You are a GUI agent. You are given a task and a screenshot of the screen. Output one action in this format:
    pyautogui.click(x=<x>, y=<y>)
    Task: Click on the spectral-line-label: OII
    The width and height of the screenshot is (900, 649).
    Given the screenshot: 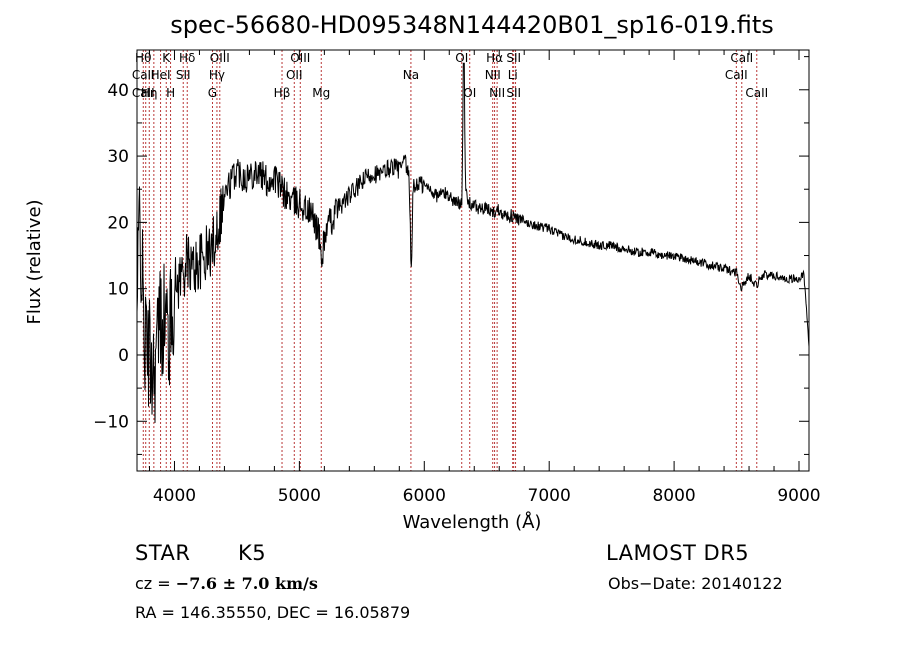 What is the action you would take?
    pyautogui.click(x=294, y=75)
    